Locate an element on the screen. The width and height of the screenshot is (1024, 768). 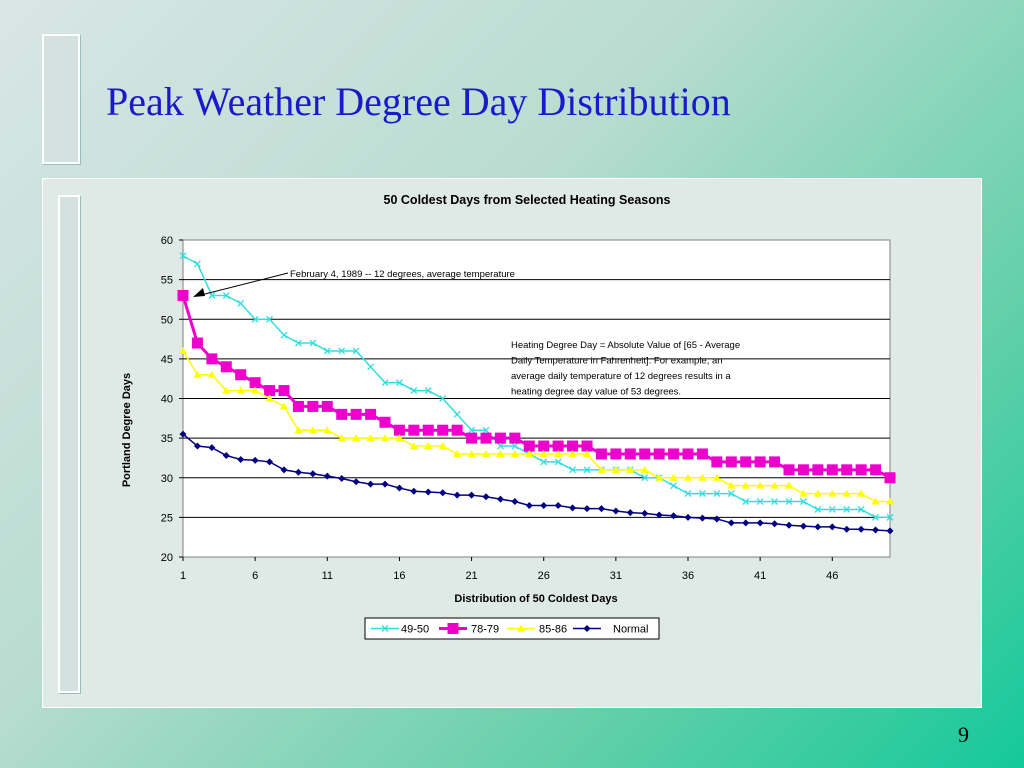
y-tick-label: 55 is located at coordinates (167, 281).